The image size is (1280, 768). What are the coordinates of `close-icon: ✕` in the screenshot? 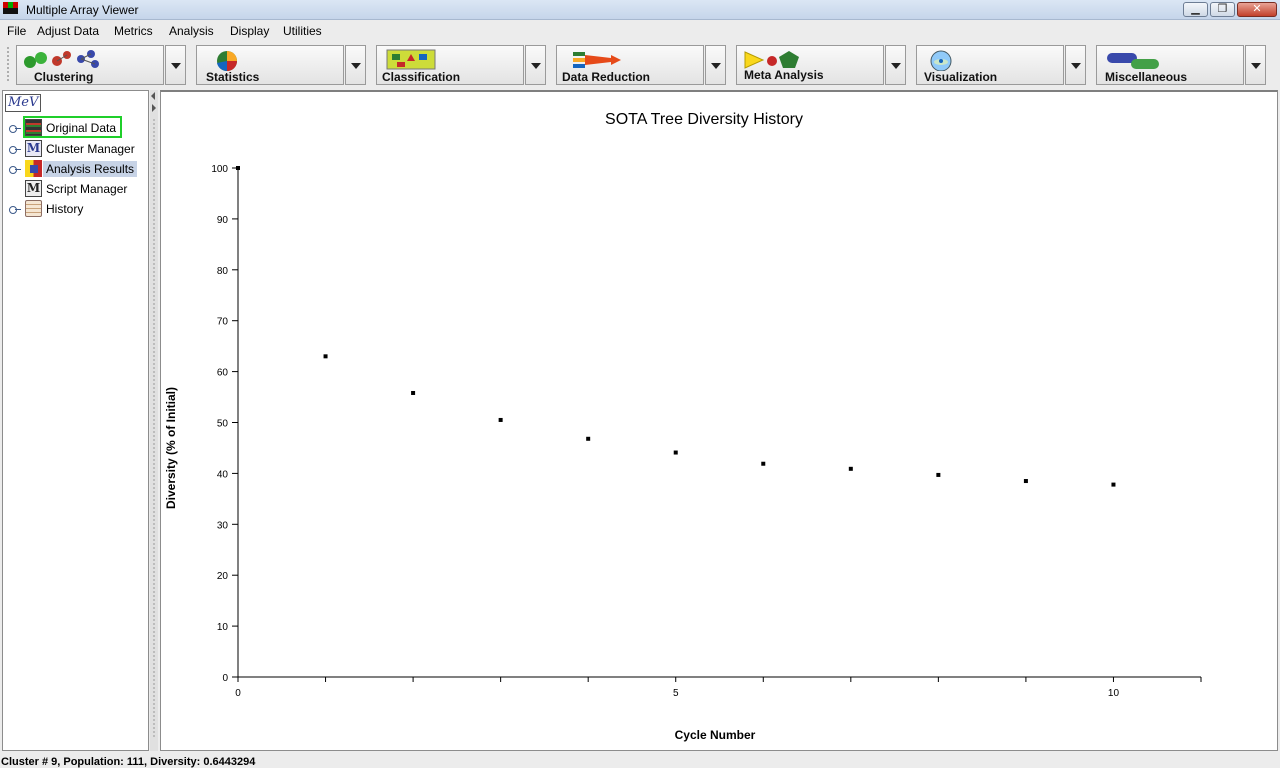 It's located at (1257, 9).